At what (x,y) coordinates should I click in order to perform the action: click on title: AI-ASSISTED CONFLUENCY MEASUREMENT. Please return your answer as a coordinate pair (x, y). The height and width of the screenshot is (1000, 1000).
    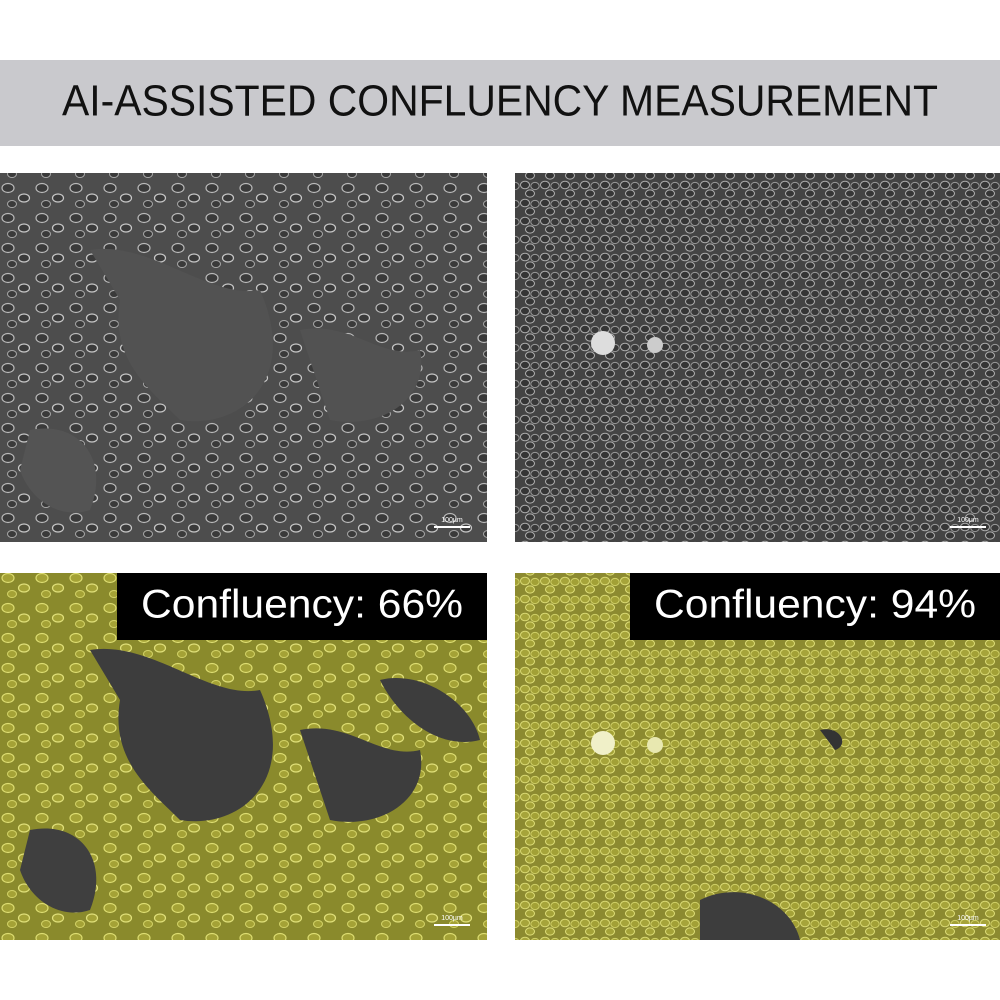
    Looking at the image, I should click on (500, 101).